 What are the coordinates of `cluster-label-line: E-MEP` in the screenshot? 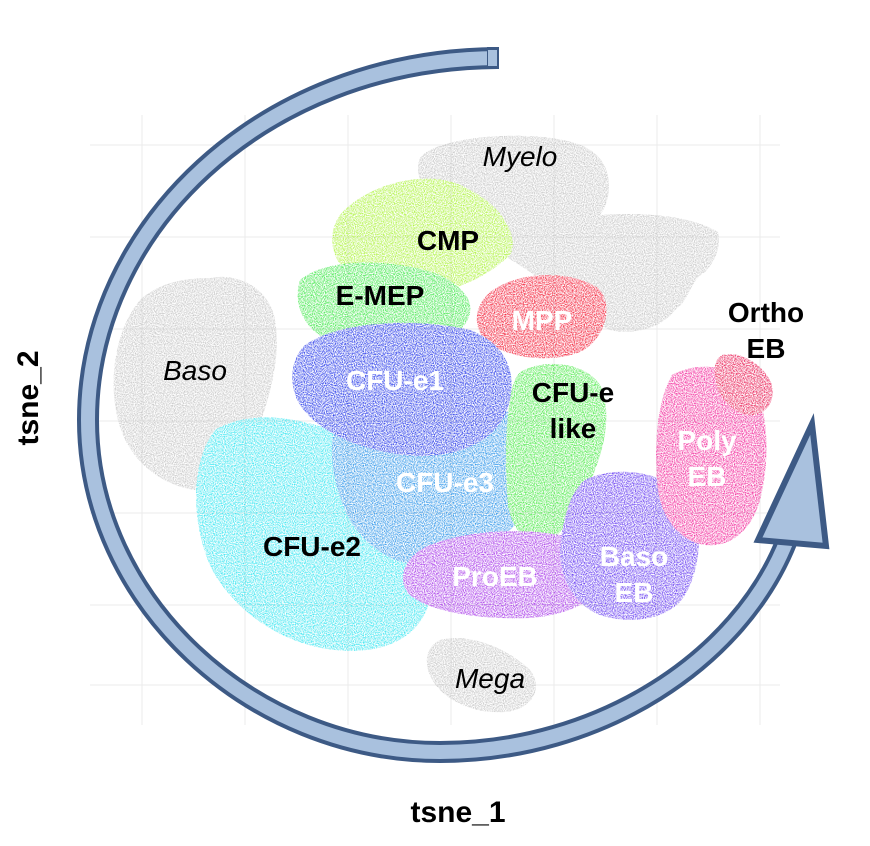 It's located at (380, 295).